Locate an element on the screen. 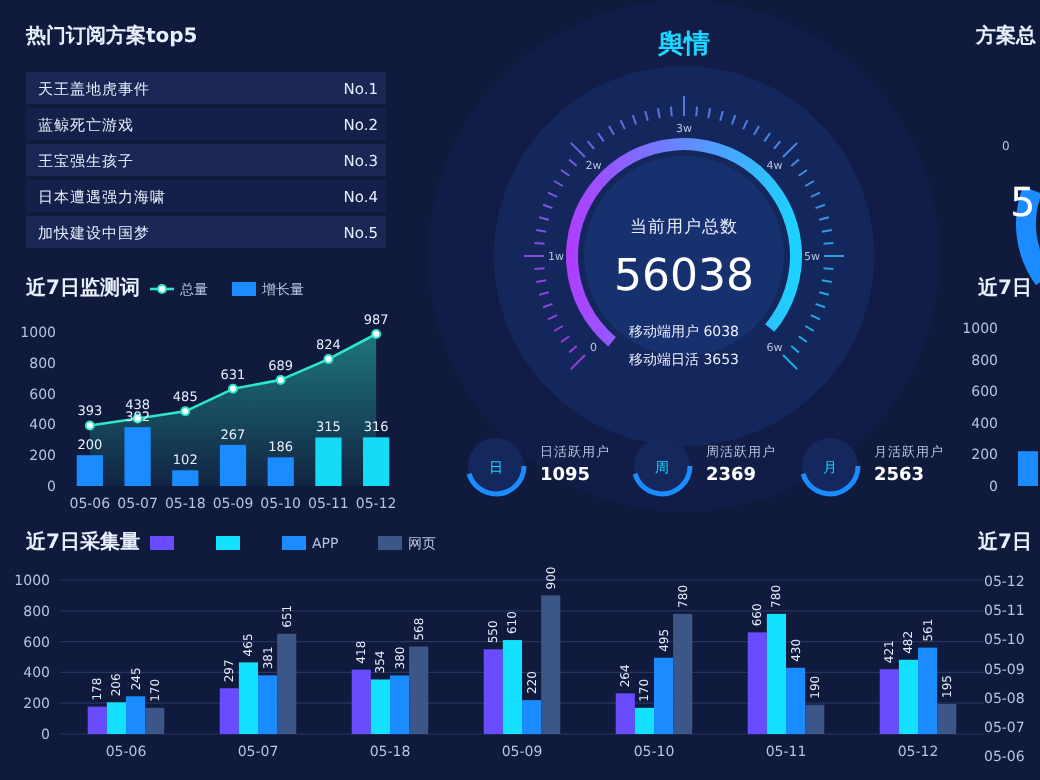 This screenshot has height=780, width=1040. text: 近7日 is located at coordinates (1004, 542).